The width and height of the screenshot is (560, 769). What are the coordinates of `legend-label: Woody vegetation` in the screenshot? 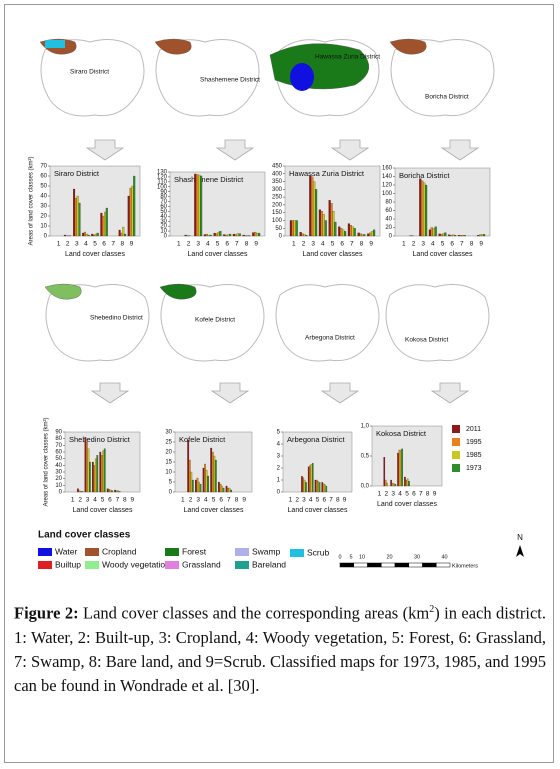 It's located at (136, 564).